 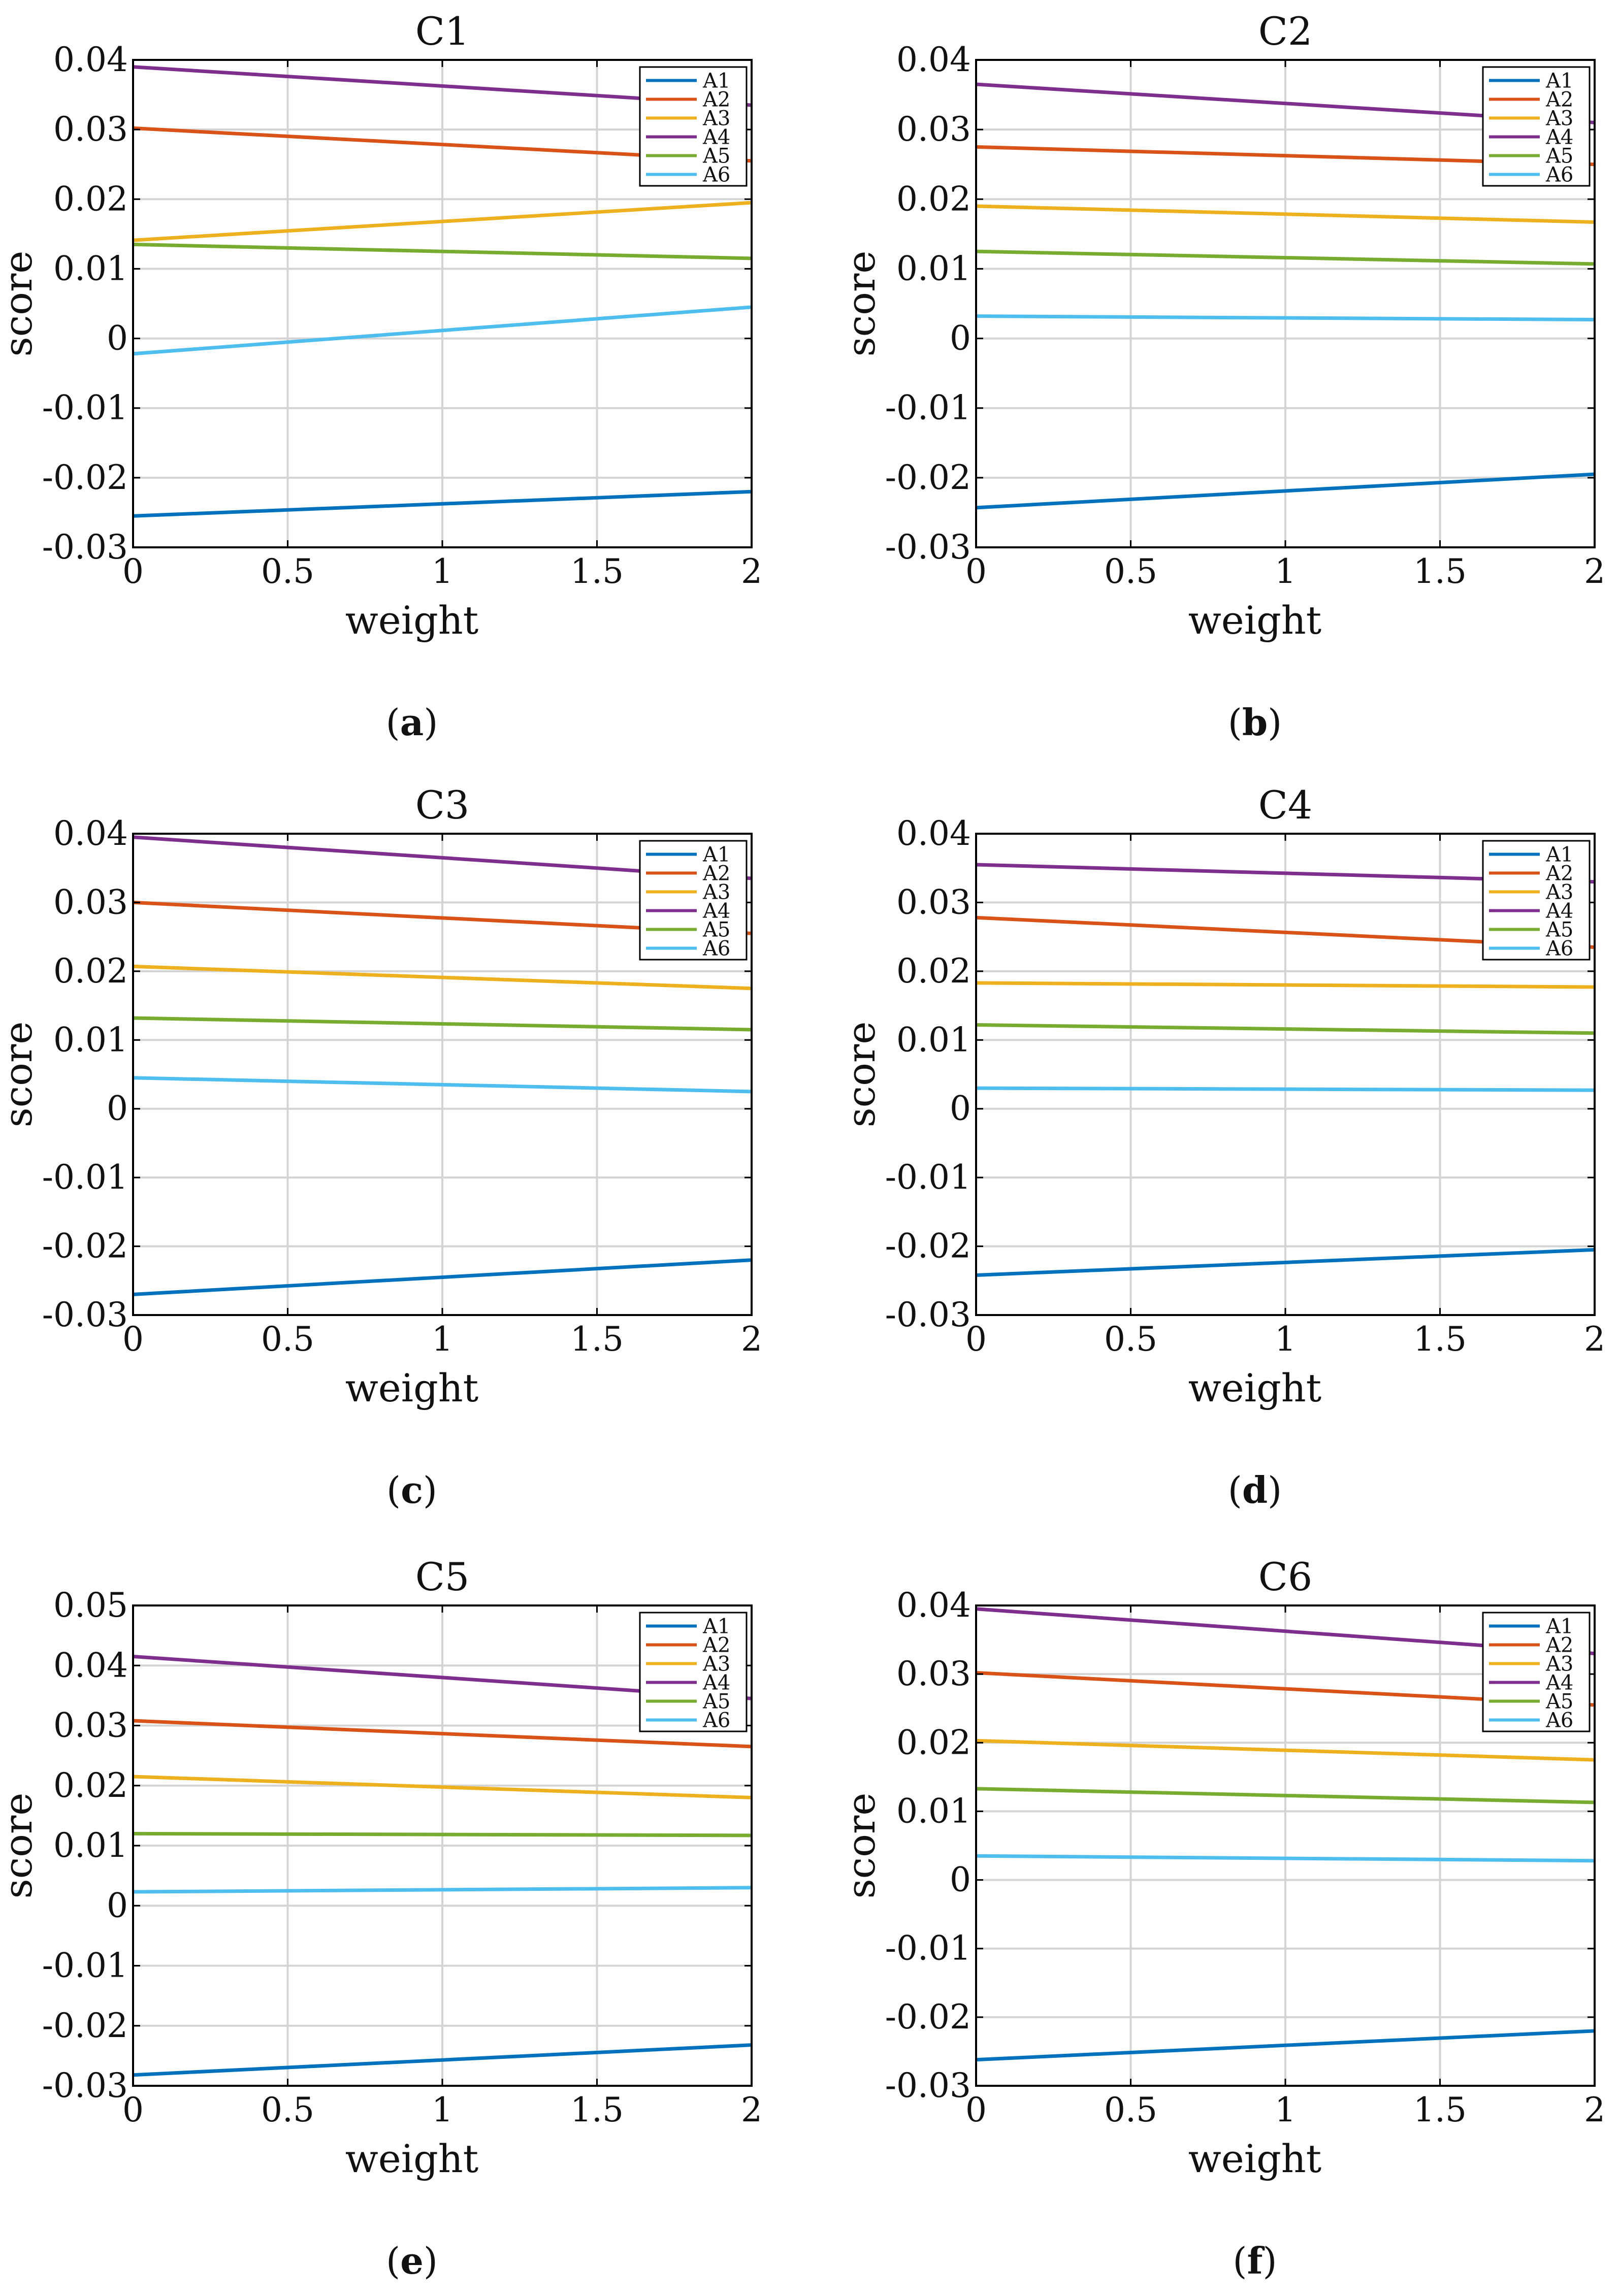 What do you see at coordinates (442, 31) in the screenshot?
I see `chart-title: C1` at bounding box center [442, 31].